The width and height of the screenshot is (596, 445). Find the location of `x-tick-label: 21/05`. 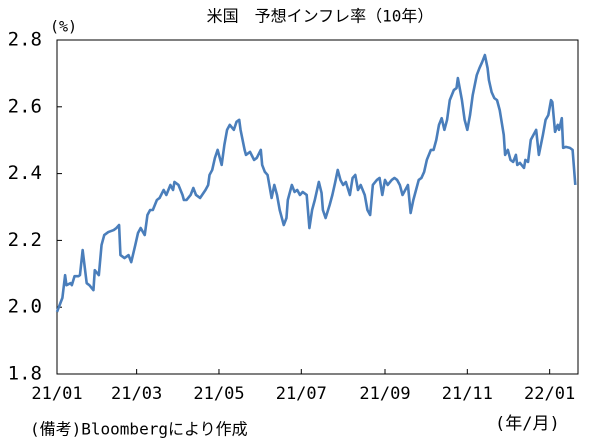

x-tick-label: 21/05 is located at coordinates (218, 394).